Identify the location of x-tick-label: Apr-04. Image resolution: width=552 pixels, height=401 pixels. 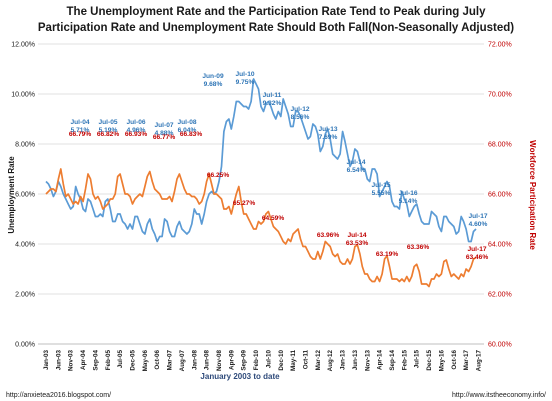
(83, 360).